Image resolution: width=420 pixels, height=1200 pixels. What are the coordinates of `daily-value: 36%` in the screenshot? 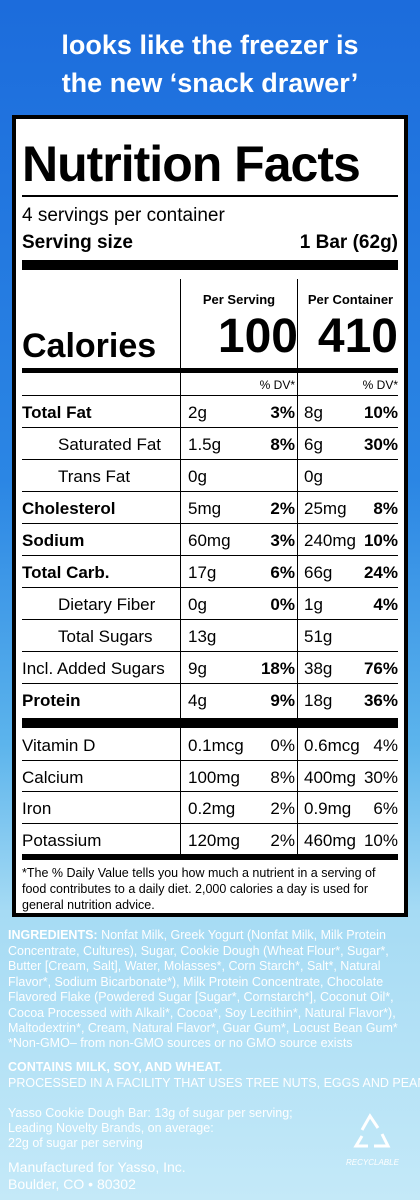 It's located at (380, 700).